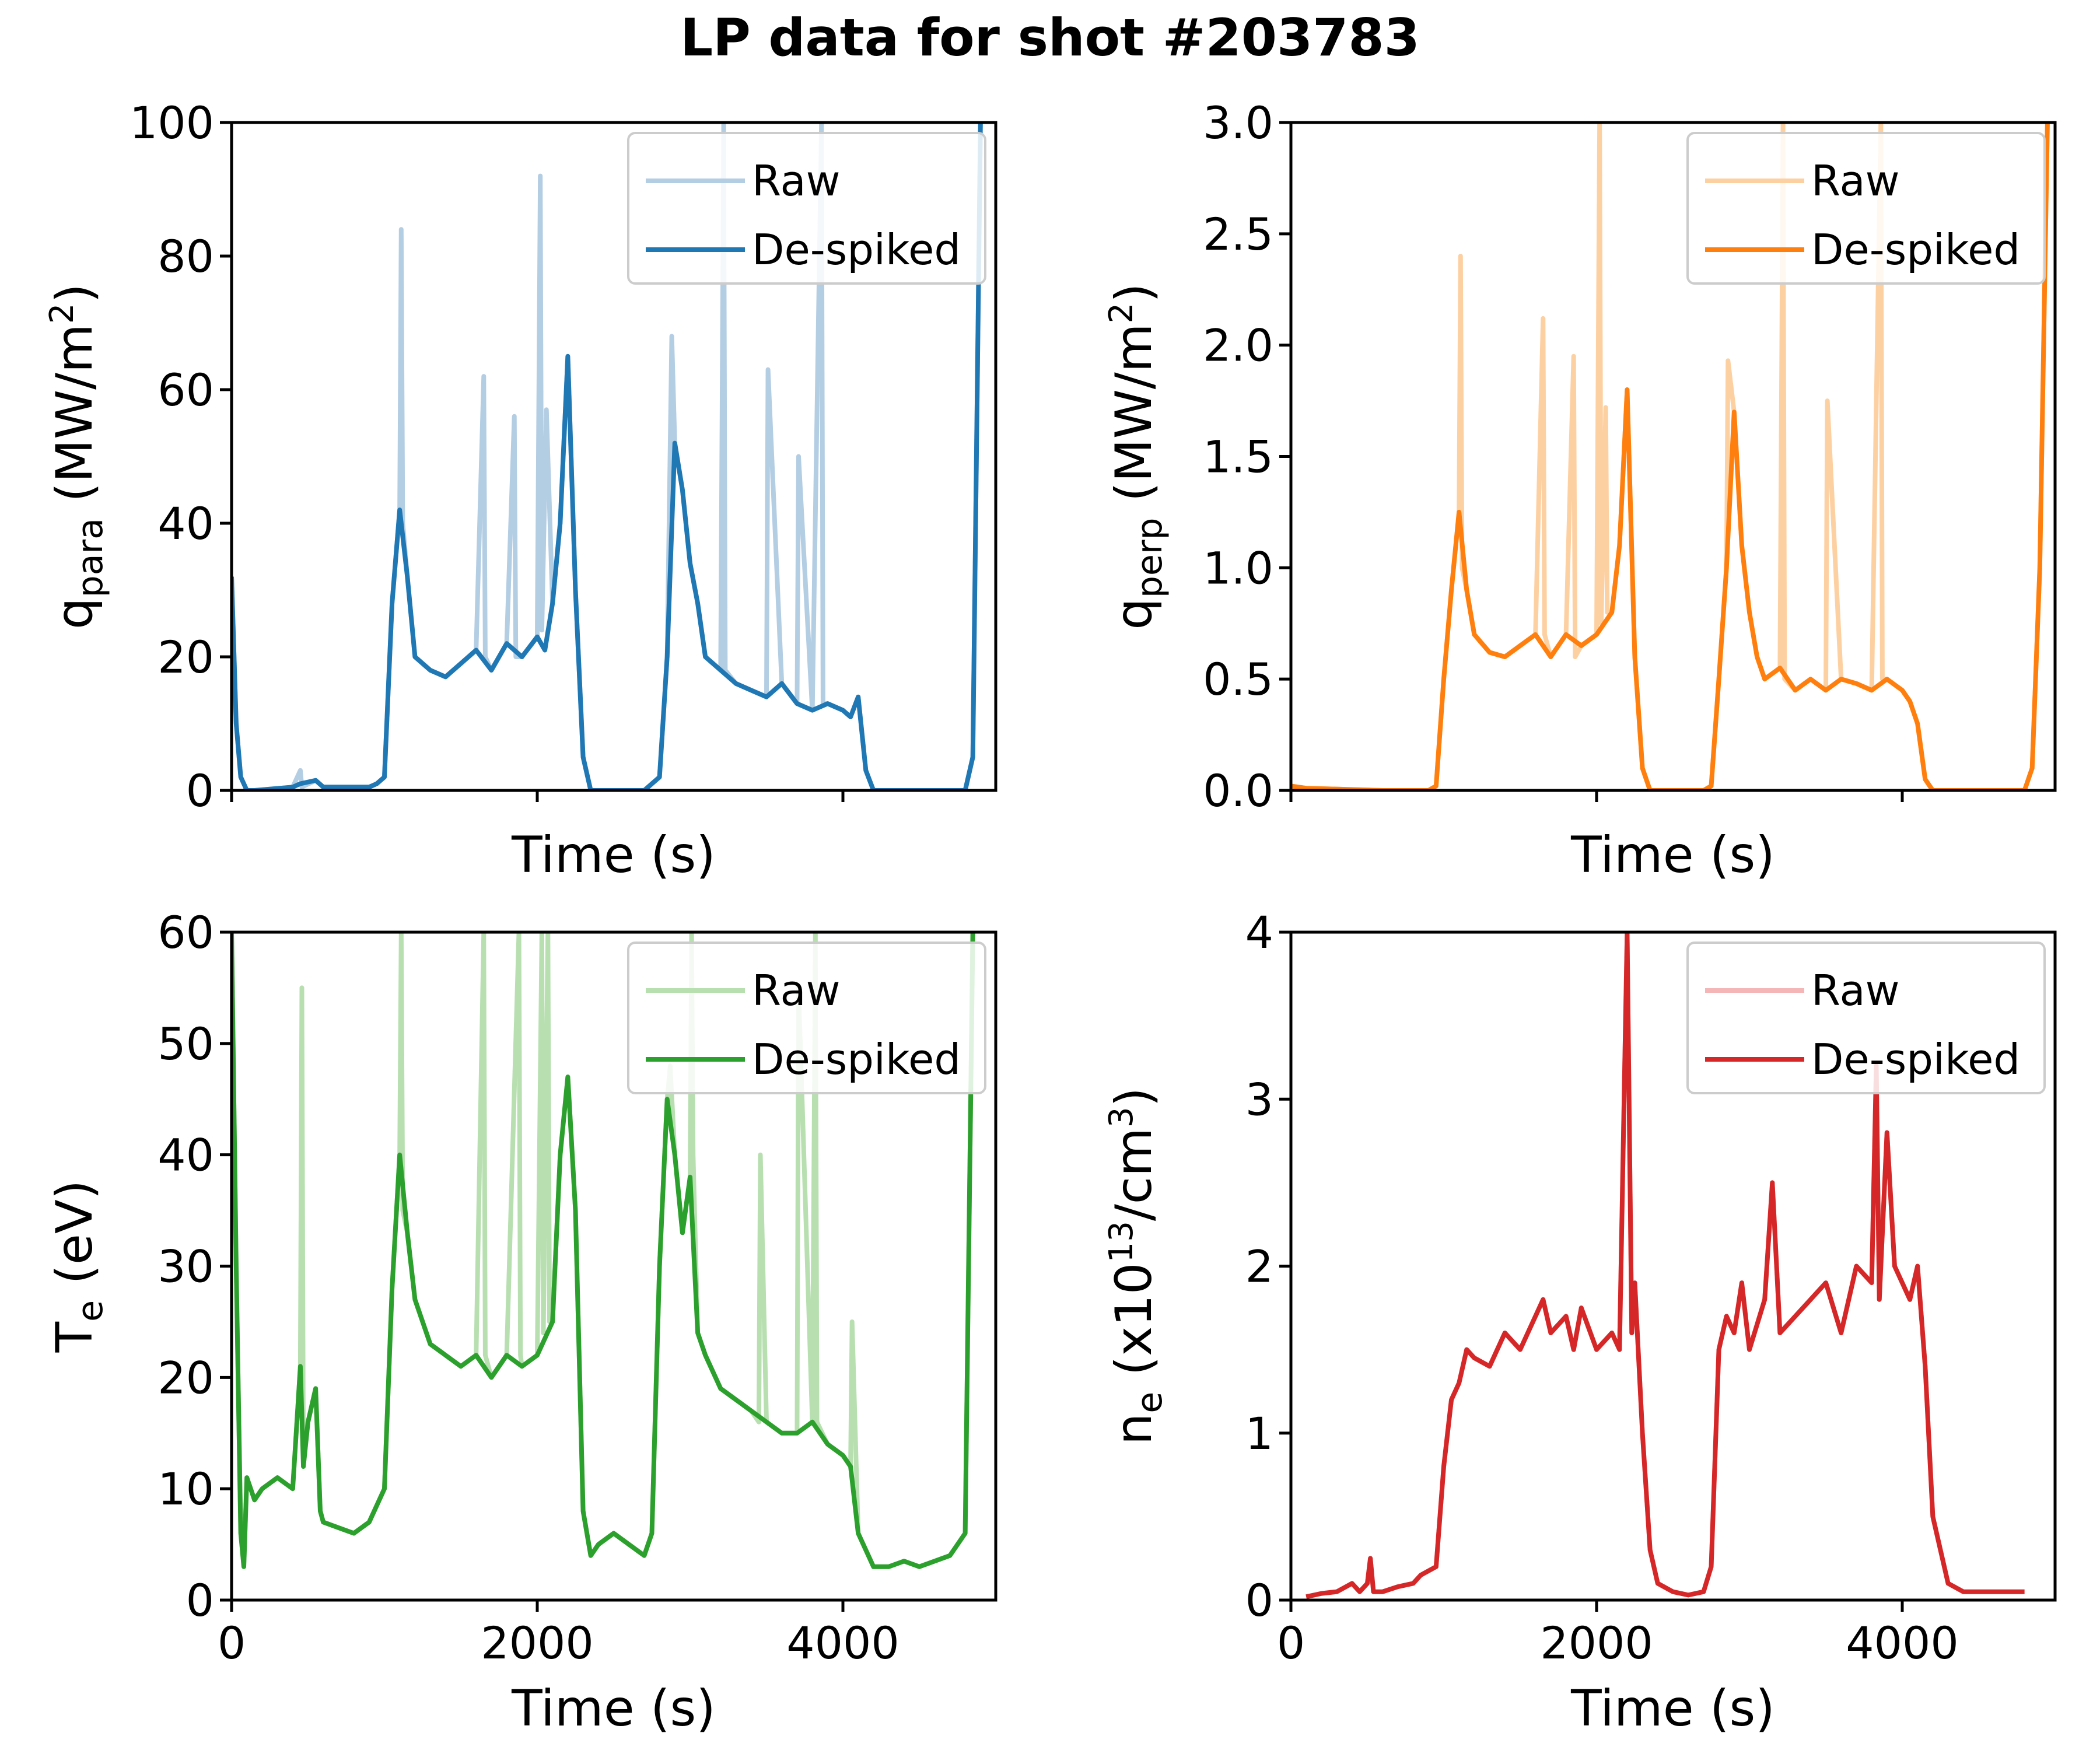  Describe the element at coordinates (1259, 1099) in the screenshot. I see `y-tick-label: 3` at that location.